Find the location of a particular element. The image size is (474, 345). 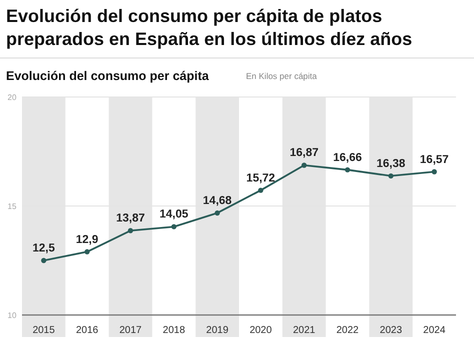

x-tick-label: 2015 is located at coordinates (44, 330).